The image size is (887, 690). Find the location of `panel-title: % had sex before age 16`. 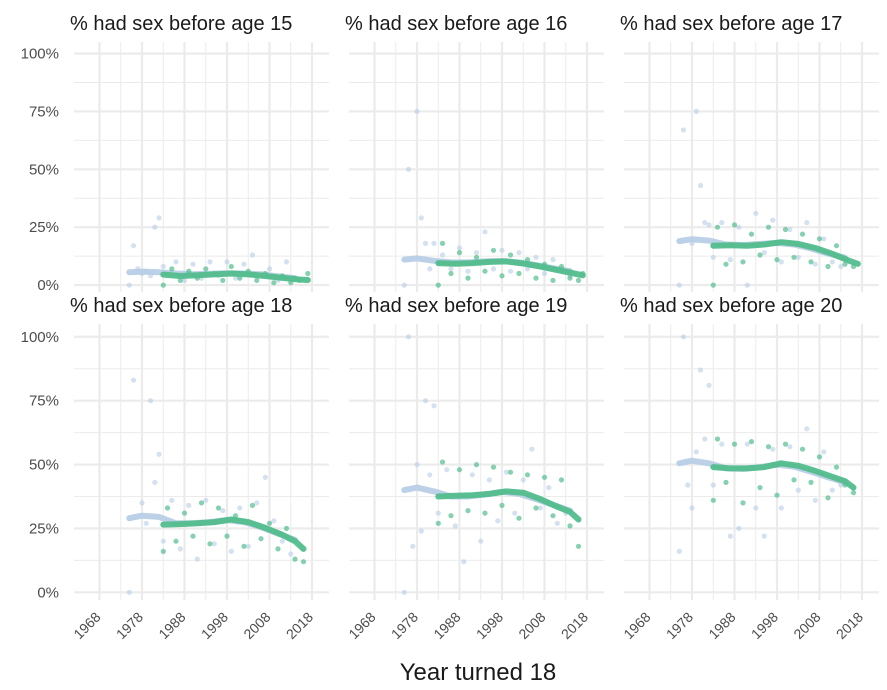

panel-title: % had sex before age 16 is located at coordinates (456, 24).